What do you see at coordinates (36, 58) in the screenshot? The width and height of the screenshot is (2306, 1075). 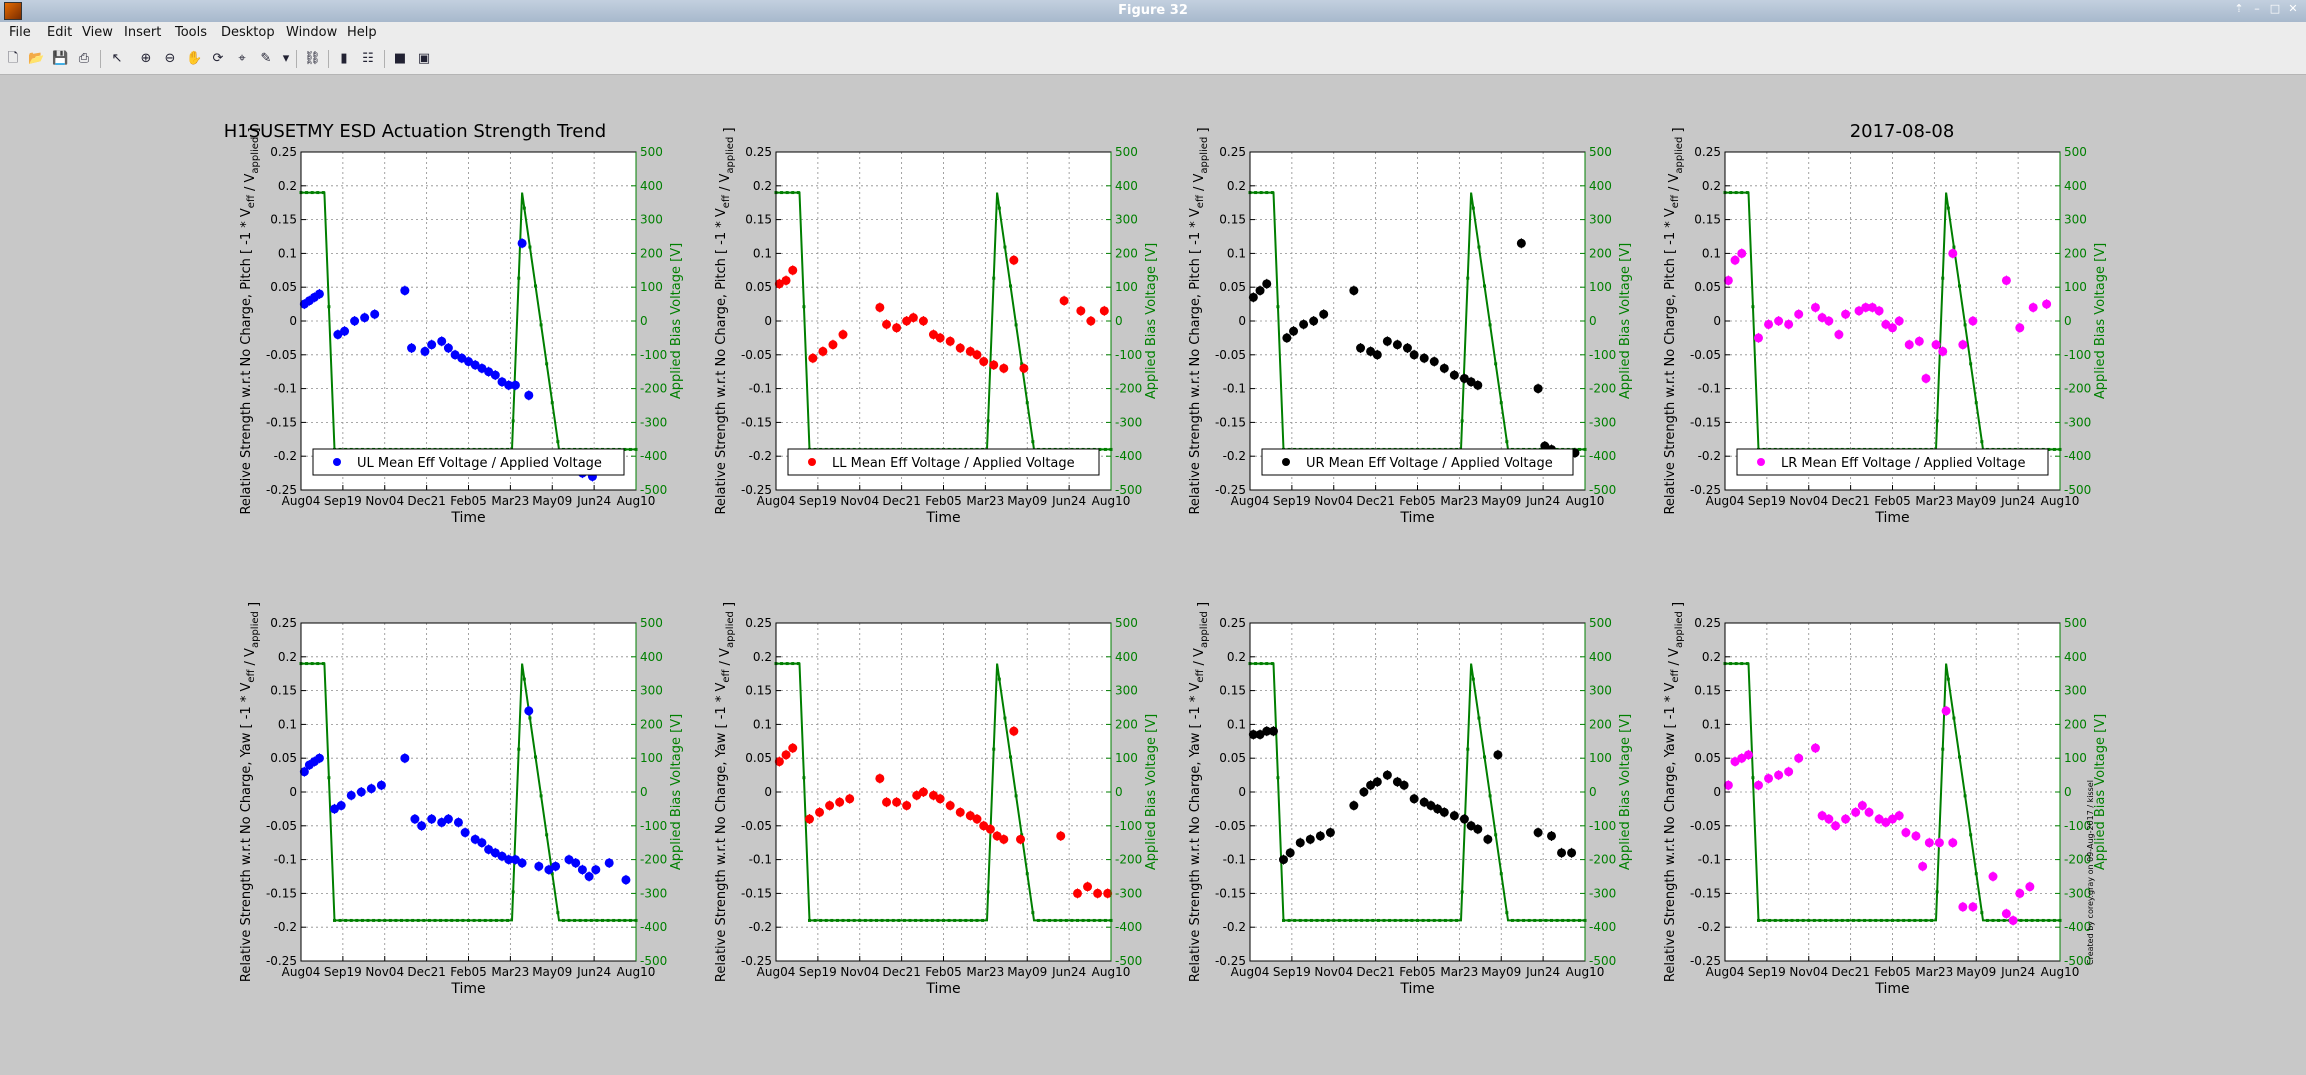 I see `open-icon: 📂` at bounding box center [36, 58].